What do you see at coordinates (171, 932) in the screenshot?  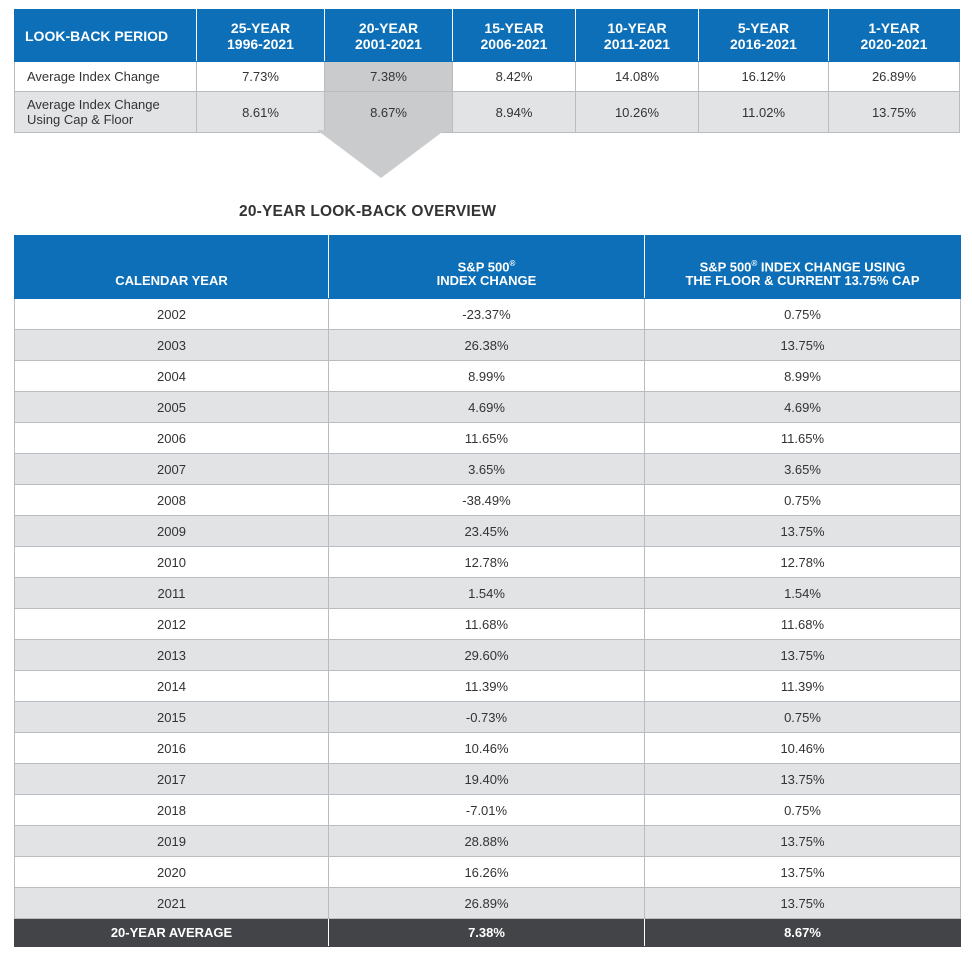 I see `average-label: 20-YEAR AVERAGE` at bounding box center [171, 932].